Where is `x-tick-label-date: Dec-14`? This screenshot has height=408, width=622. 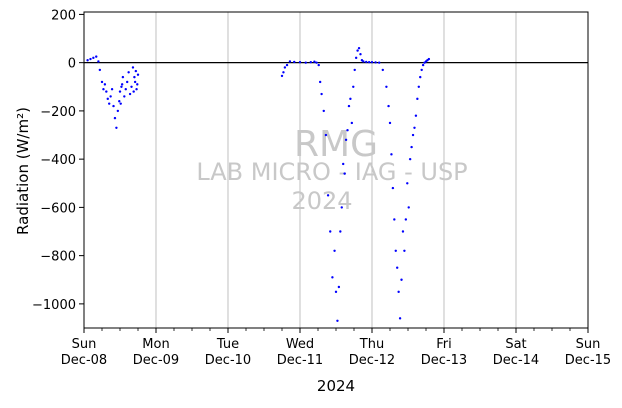
x-tick-label-date: Dec-14 is located at coordinates (516, 360).